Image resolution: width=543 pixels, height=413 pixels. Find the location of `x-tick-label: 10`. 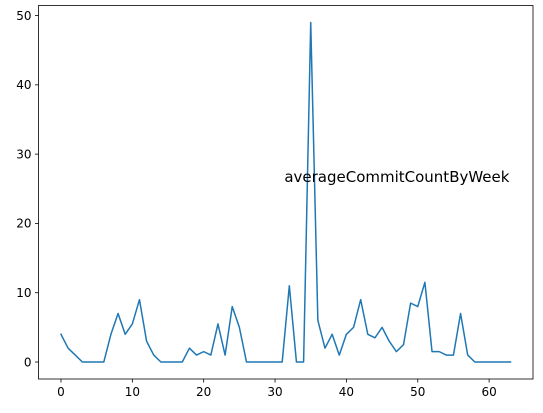

x-tick-label: 10 is located at coordinates (132, 392).